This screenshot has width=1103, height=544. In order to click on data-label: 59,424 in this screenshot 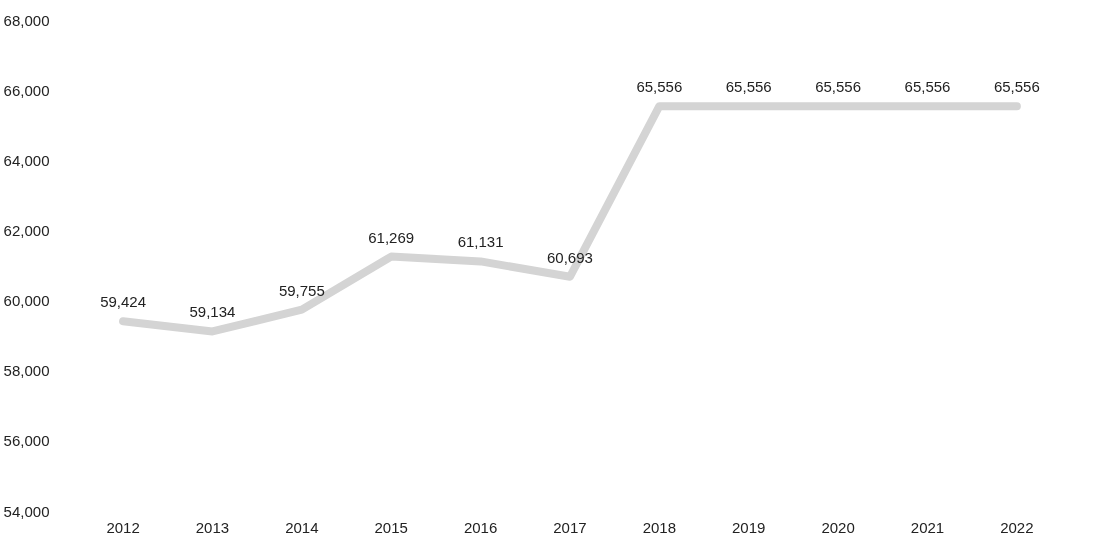, I will do `click(123, 302)`.